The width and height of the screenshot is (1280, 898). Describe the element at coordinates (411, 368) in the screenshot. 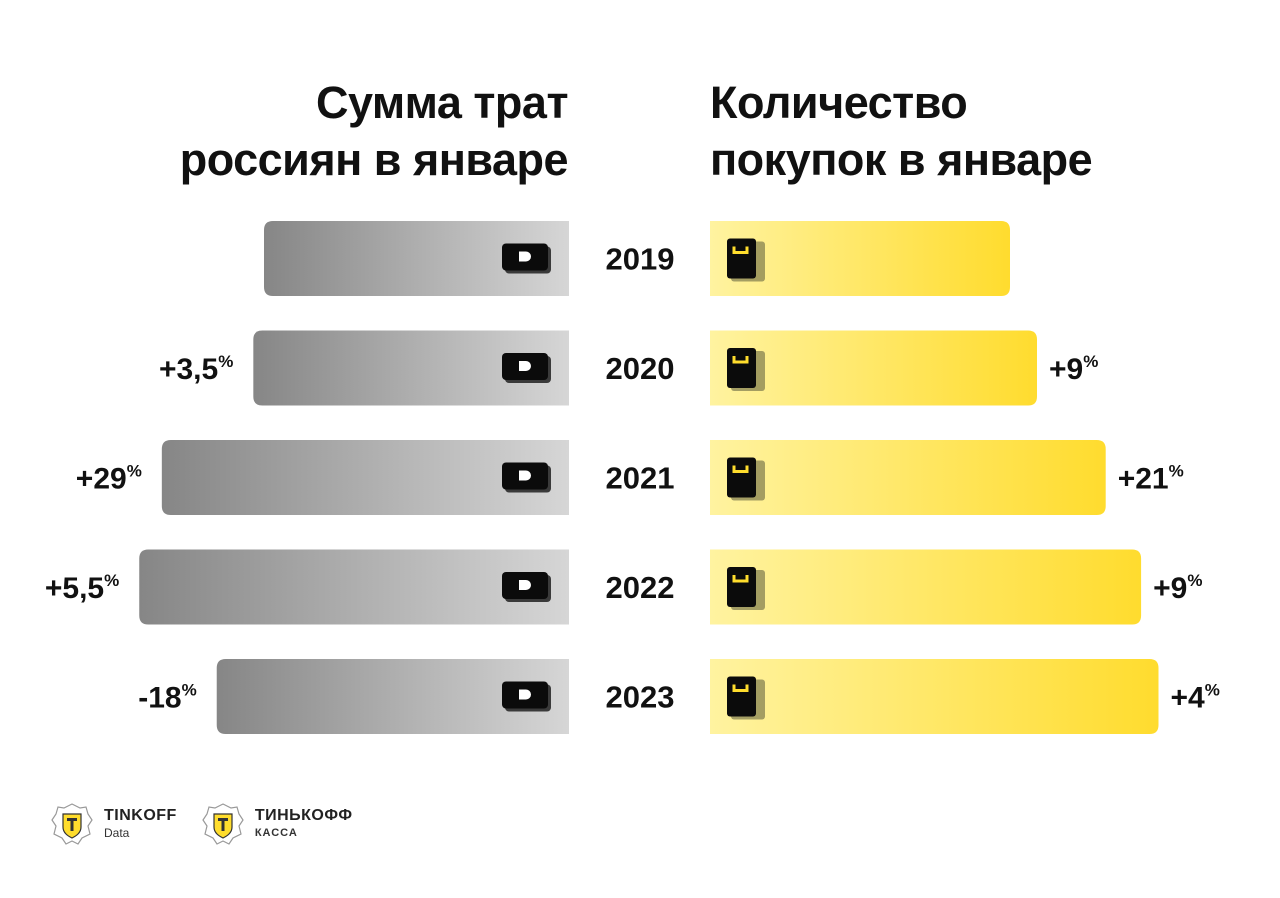

I see `spending-bar-2020` at that location.